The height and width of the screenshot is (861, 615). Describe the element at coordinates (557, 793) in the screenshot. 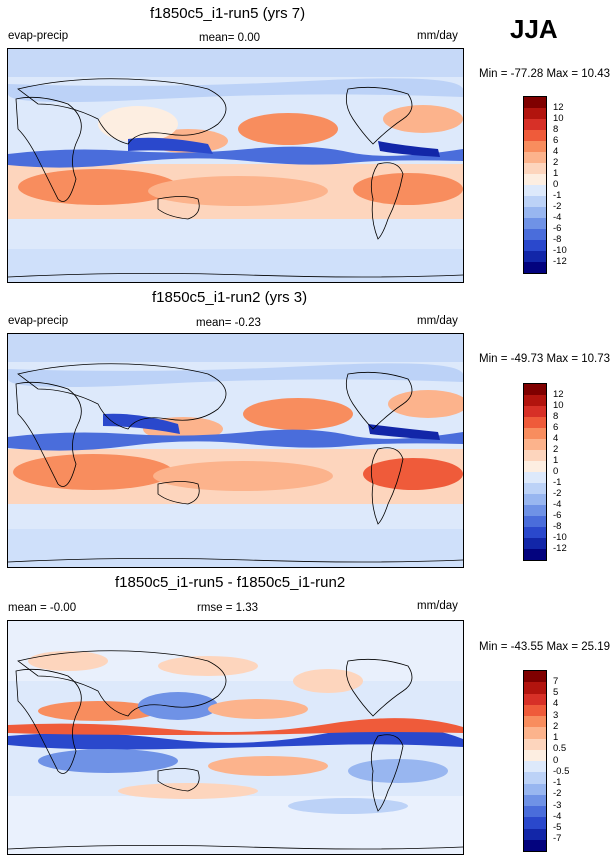

I see `panel3-colorbar-label: -2` at that location.